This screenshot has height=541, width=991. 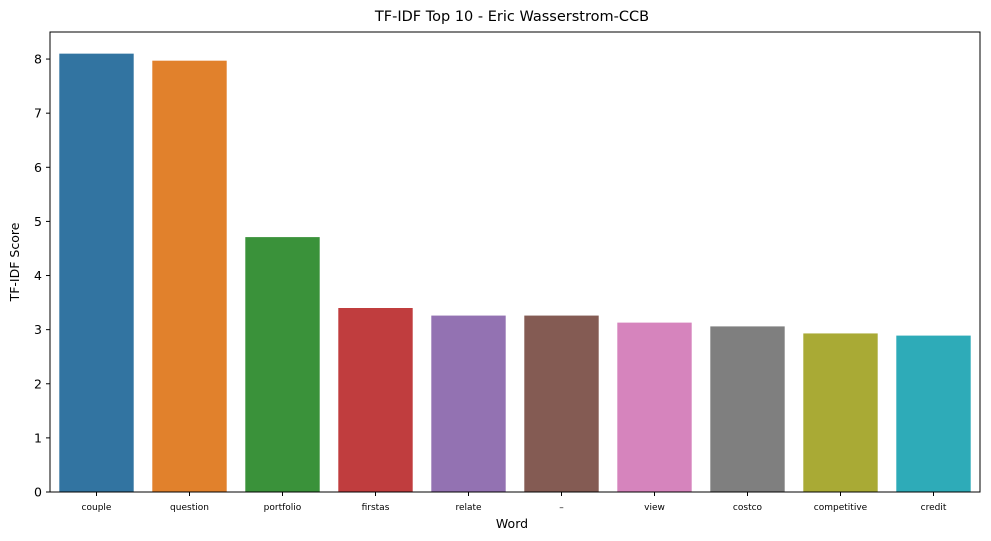 I want to click on x-tick-label: couple, so click(x=97, y=508).